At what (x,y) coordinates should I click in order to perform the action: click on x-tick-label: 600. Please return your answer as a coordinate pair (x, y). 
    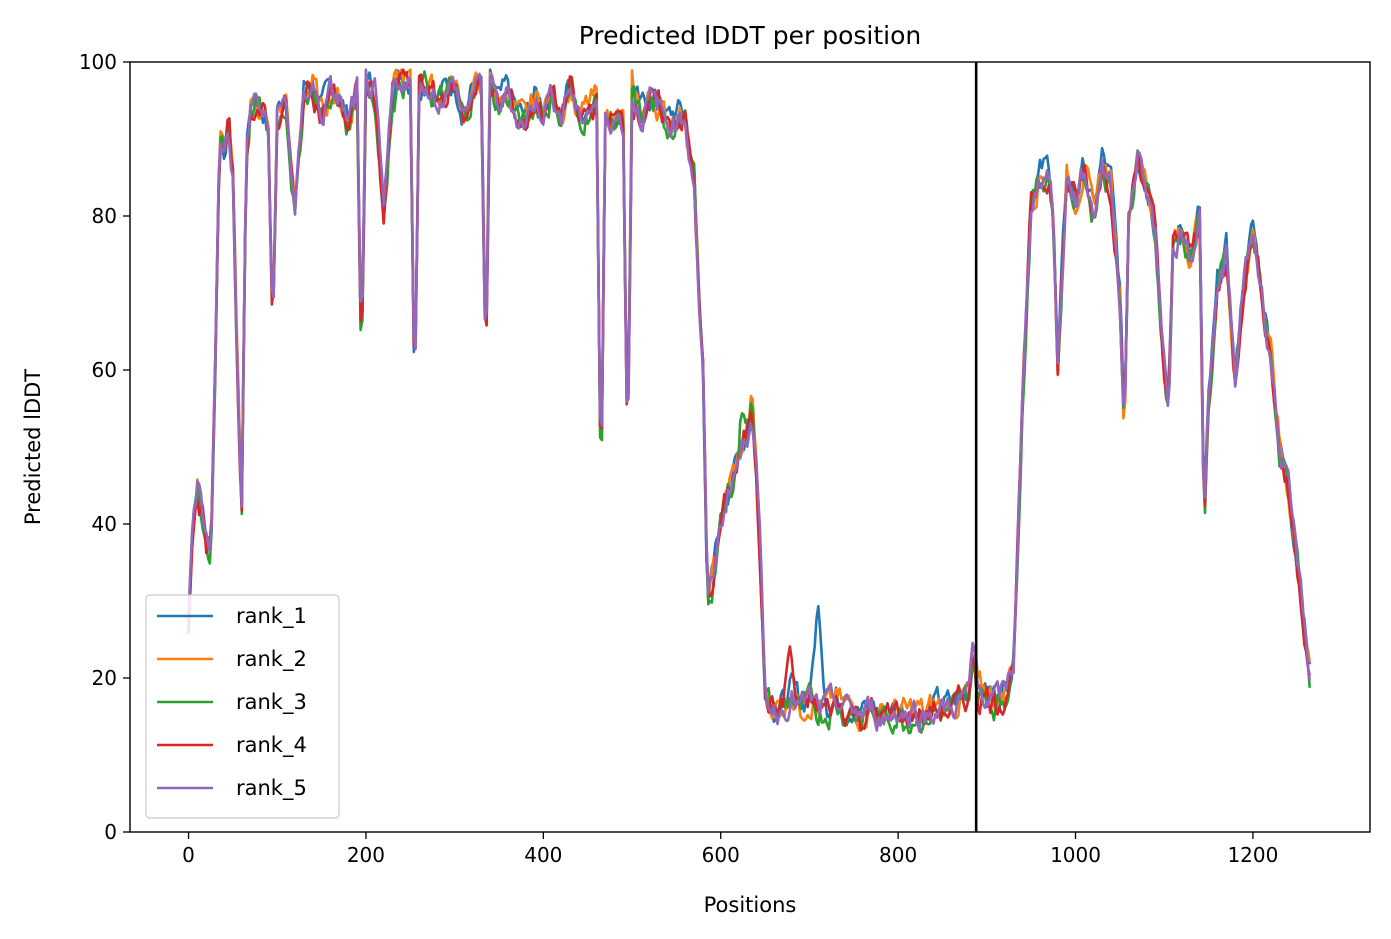
    Looking at the image, I should click on (721, 855).